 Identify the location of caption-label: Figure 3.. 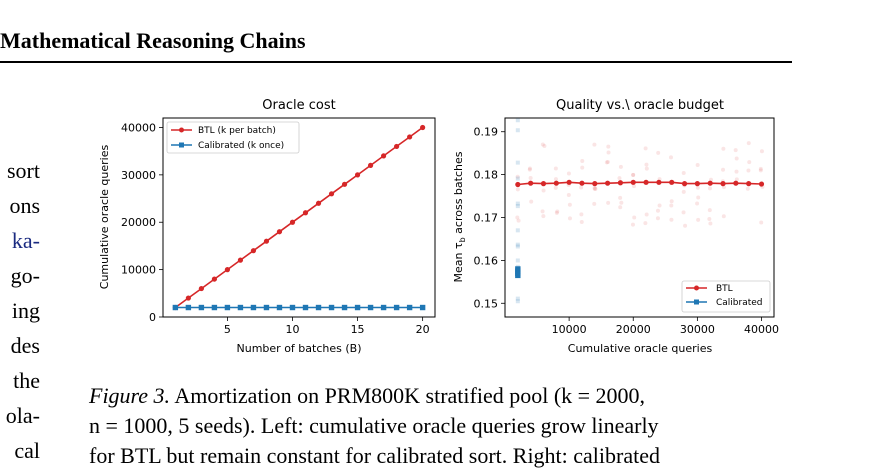
(130, 395).